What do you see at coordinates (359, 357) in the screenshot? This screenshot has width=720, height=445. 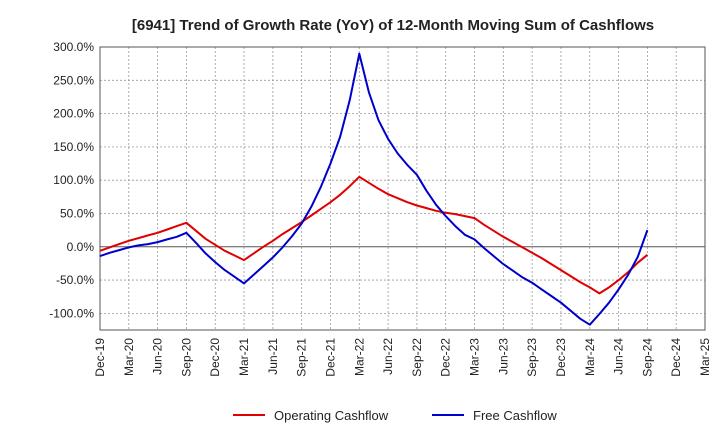 I see `x-tick-label: Mar-22` at bounding box center [359, 357].